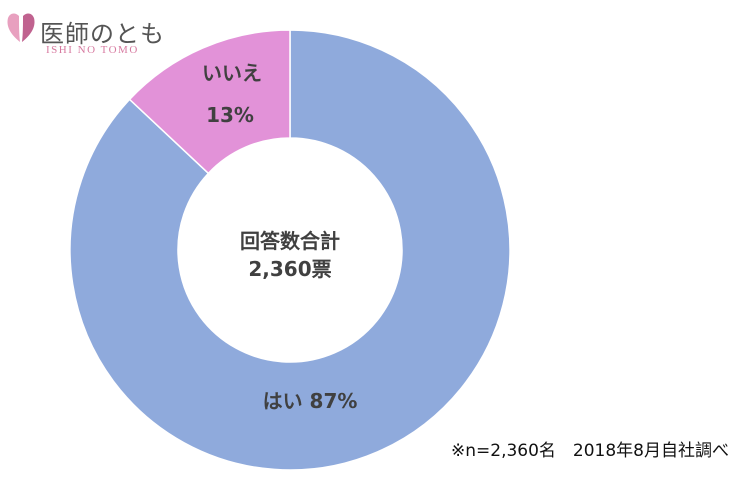 The height and width of the screenshot is (479, 739). I want to click on center-label-2: 2,360票, so click(289, 269).